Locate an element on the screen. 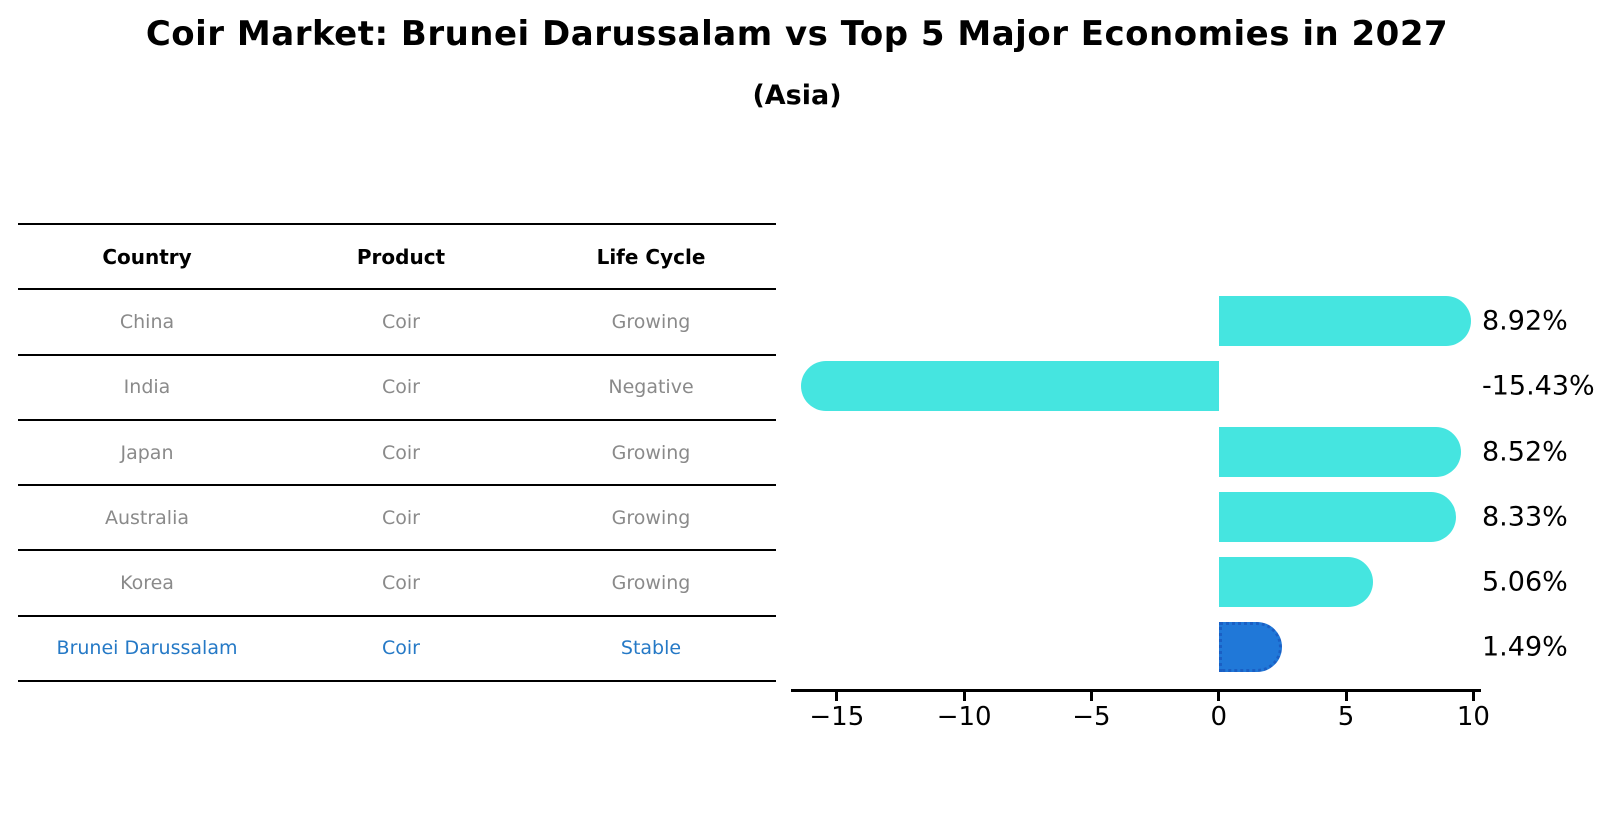 The width and height of the screenshot is (1614, 823). table-row-china: China Coir Growing is located at coordinates (397, 323).